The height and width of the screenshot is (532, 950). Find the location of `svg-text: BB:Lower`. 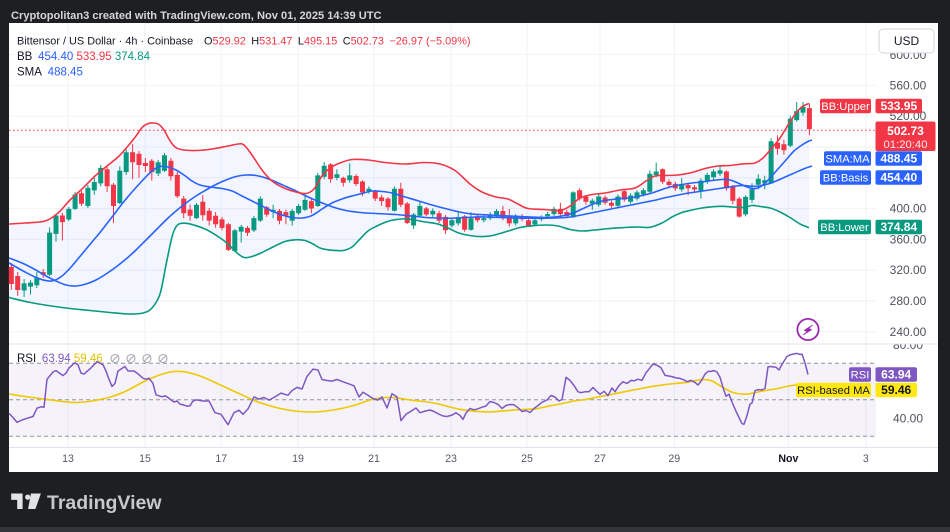

svg-text: BB:Lower is located at coordinates (844, 228).